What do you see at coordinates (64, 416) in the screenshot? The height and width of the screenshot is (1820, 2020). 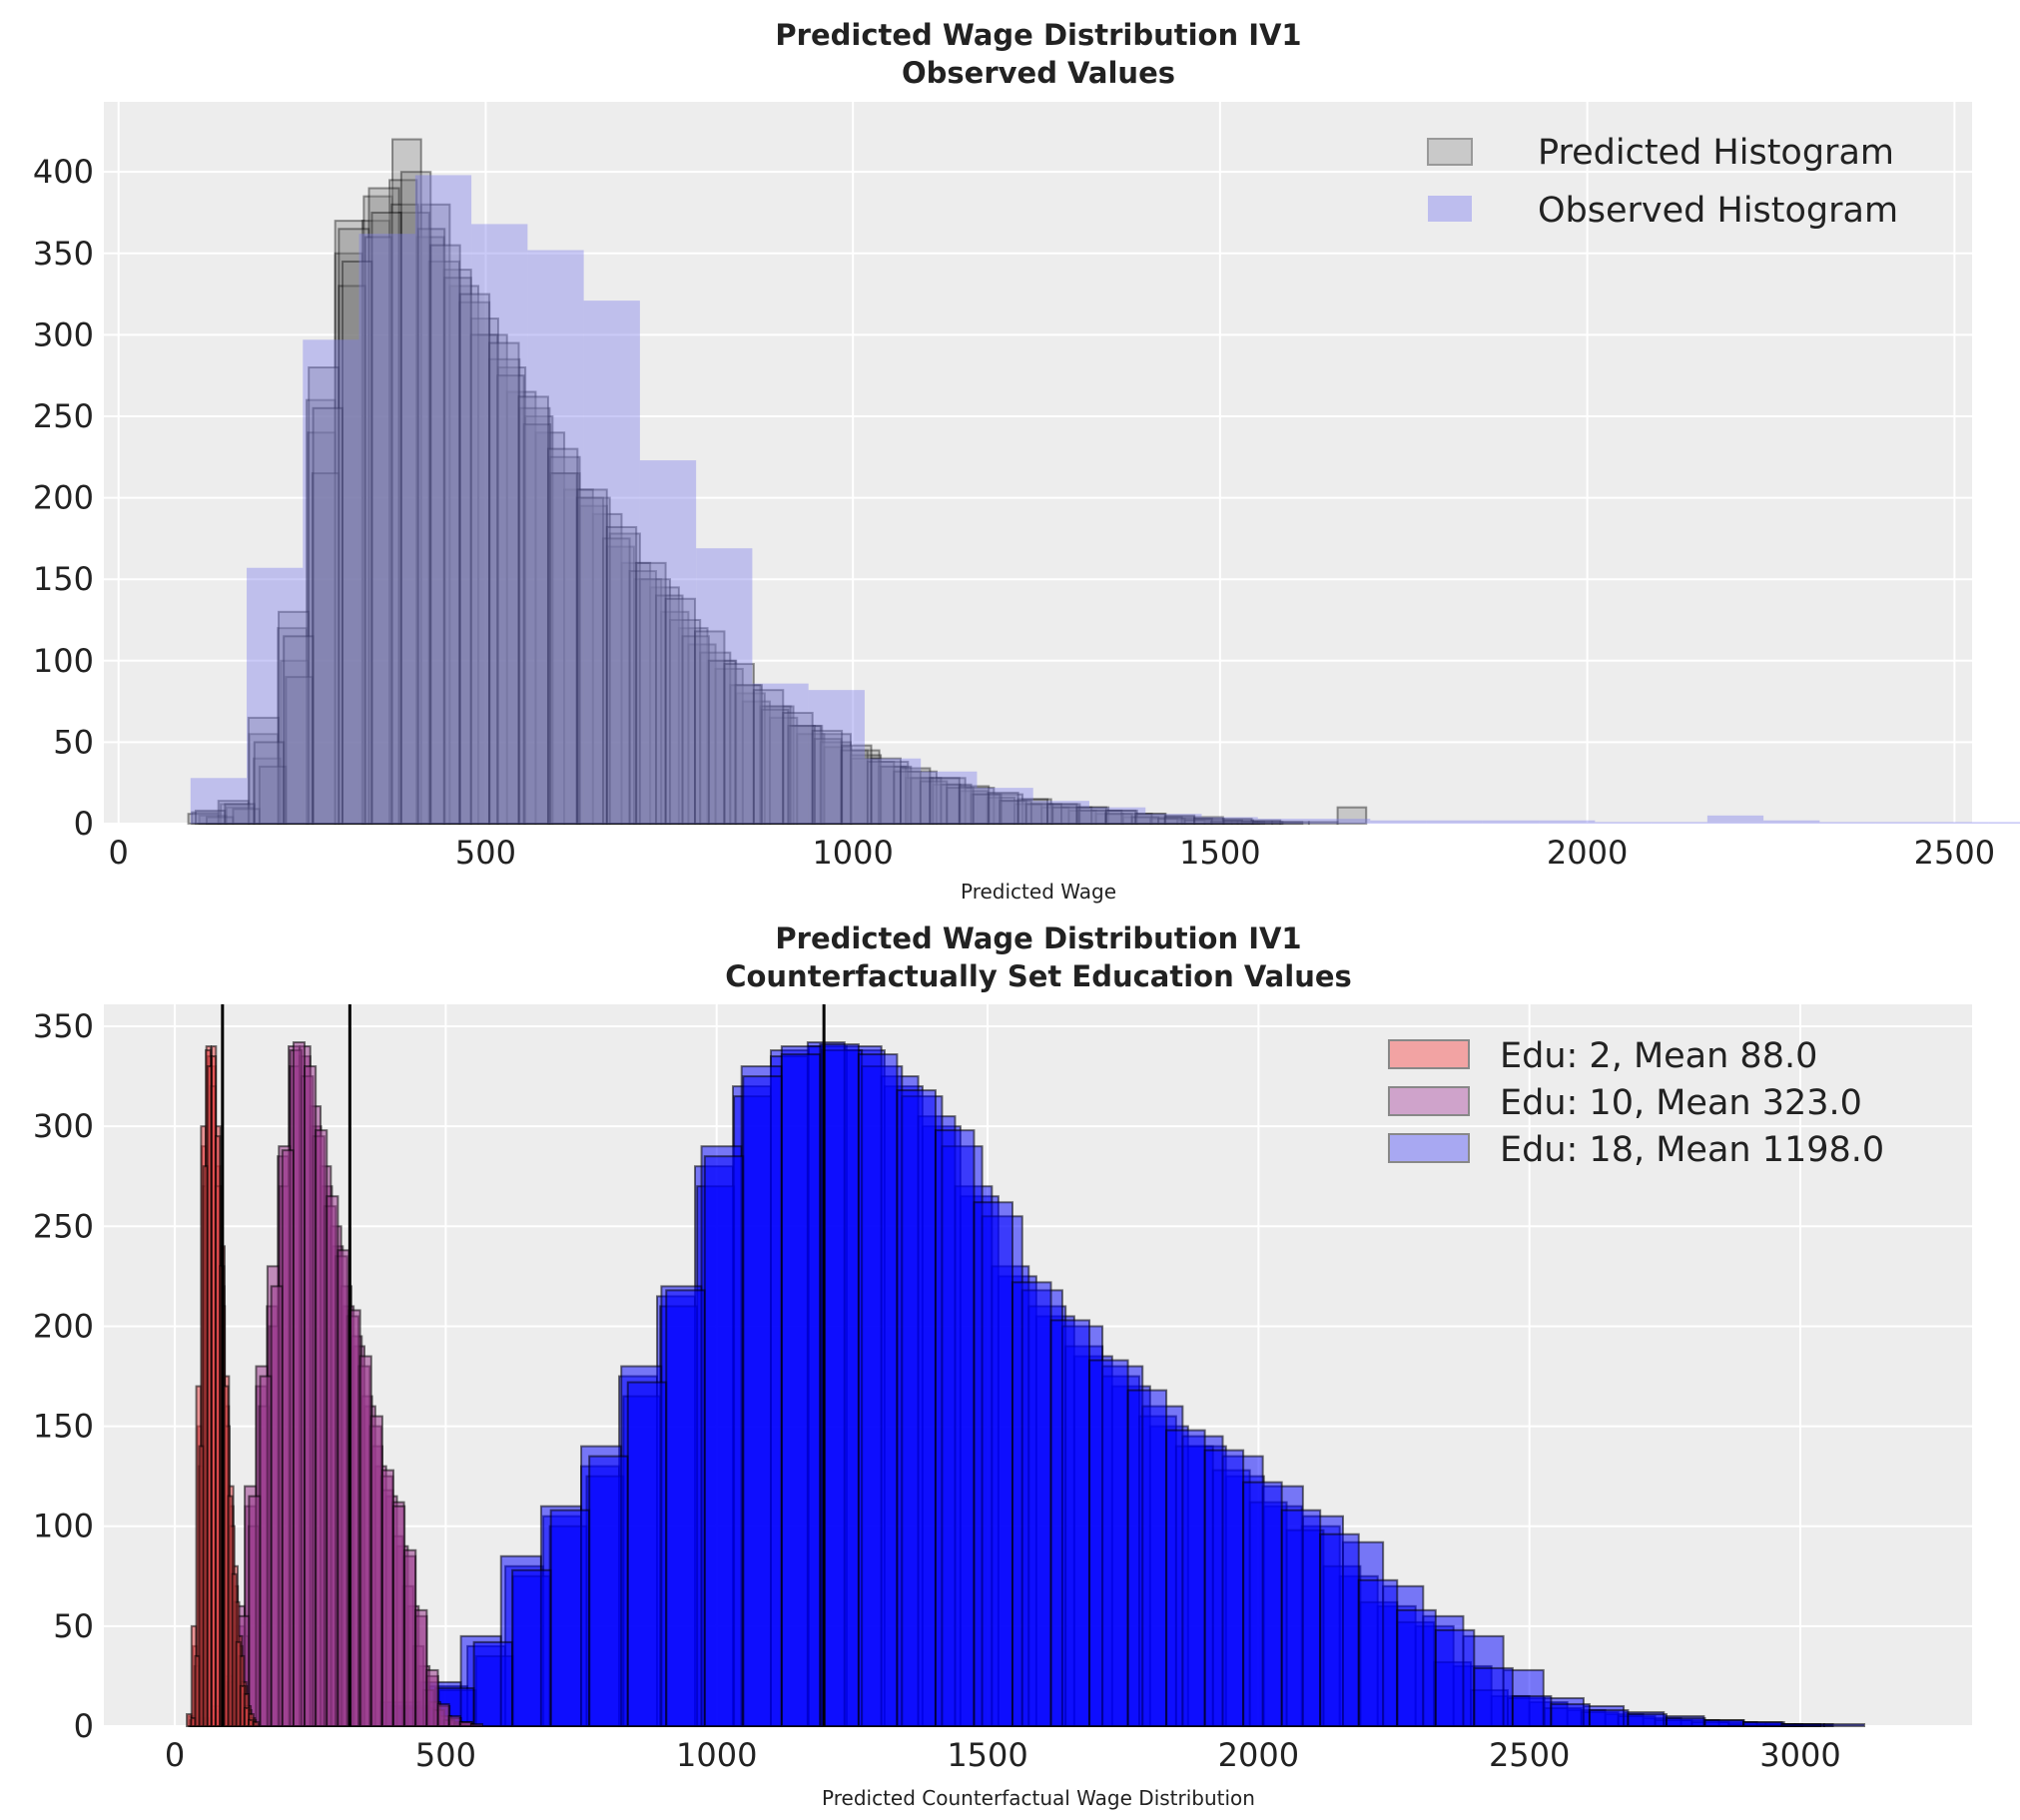 I see `y-tick-label: 250` at bounding box center [64, 416].